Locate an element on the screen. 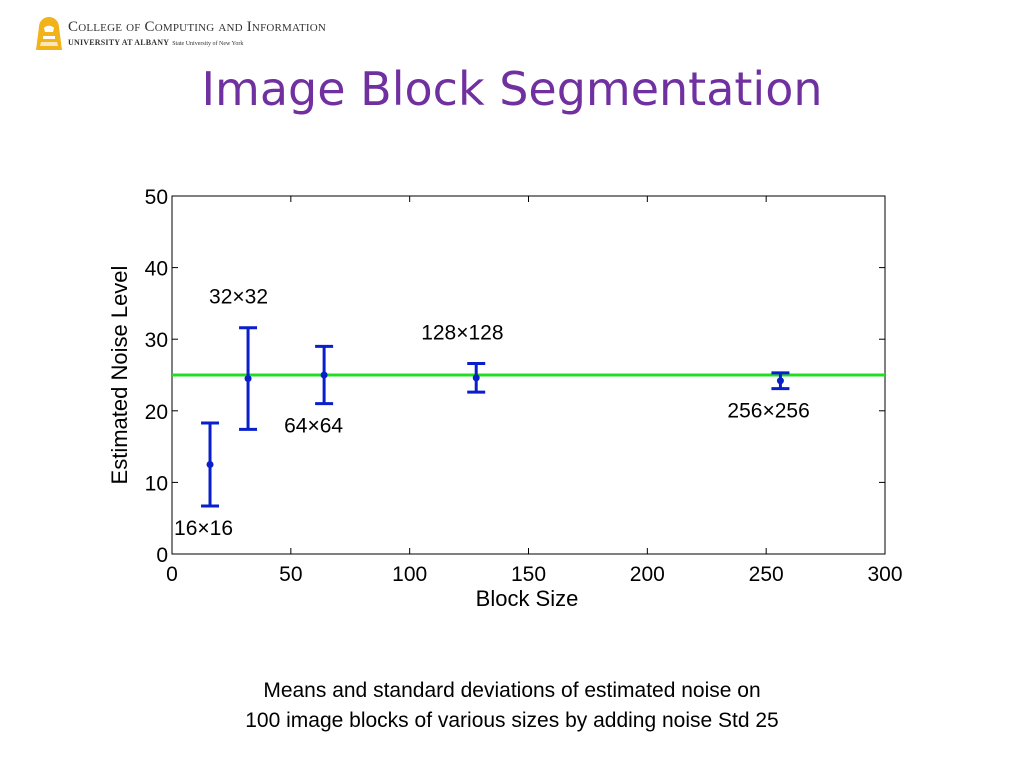  x-tick-label: 50 is located at coordinates (290, 574).